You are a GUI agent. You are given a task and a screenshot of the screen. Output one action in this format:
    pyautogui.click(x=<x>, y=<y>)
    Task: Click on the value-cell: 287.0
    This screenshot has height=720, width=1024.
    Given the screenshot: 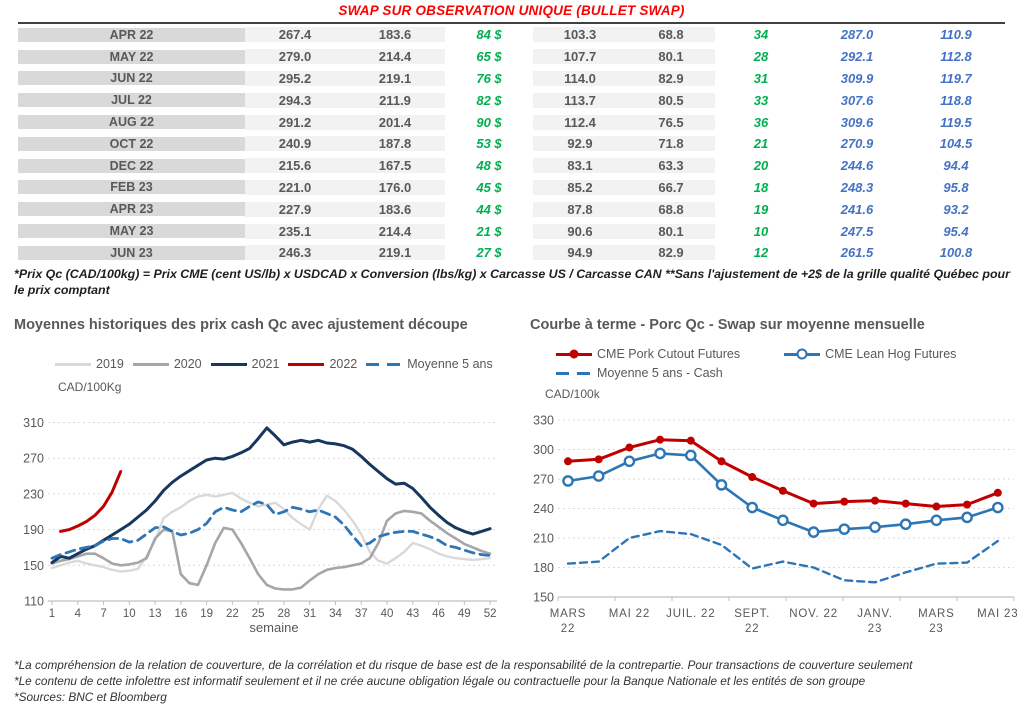 What is the action you would take?
    pyautogui.click(x=857, y=35)
    